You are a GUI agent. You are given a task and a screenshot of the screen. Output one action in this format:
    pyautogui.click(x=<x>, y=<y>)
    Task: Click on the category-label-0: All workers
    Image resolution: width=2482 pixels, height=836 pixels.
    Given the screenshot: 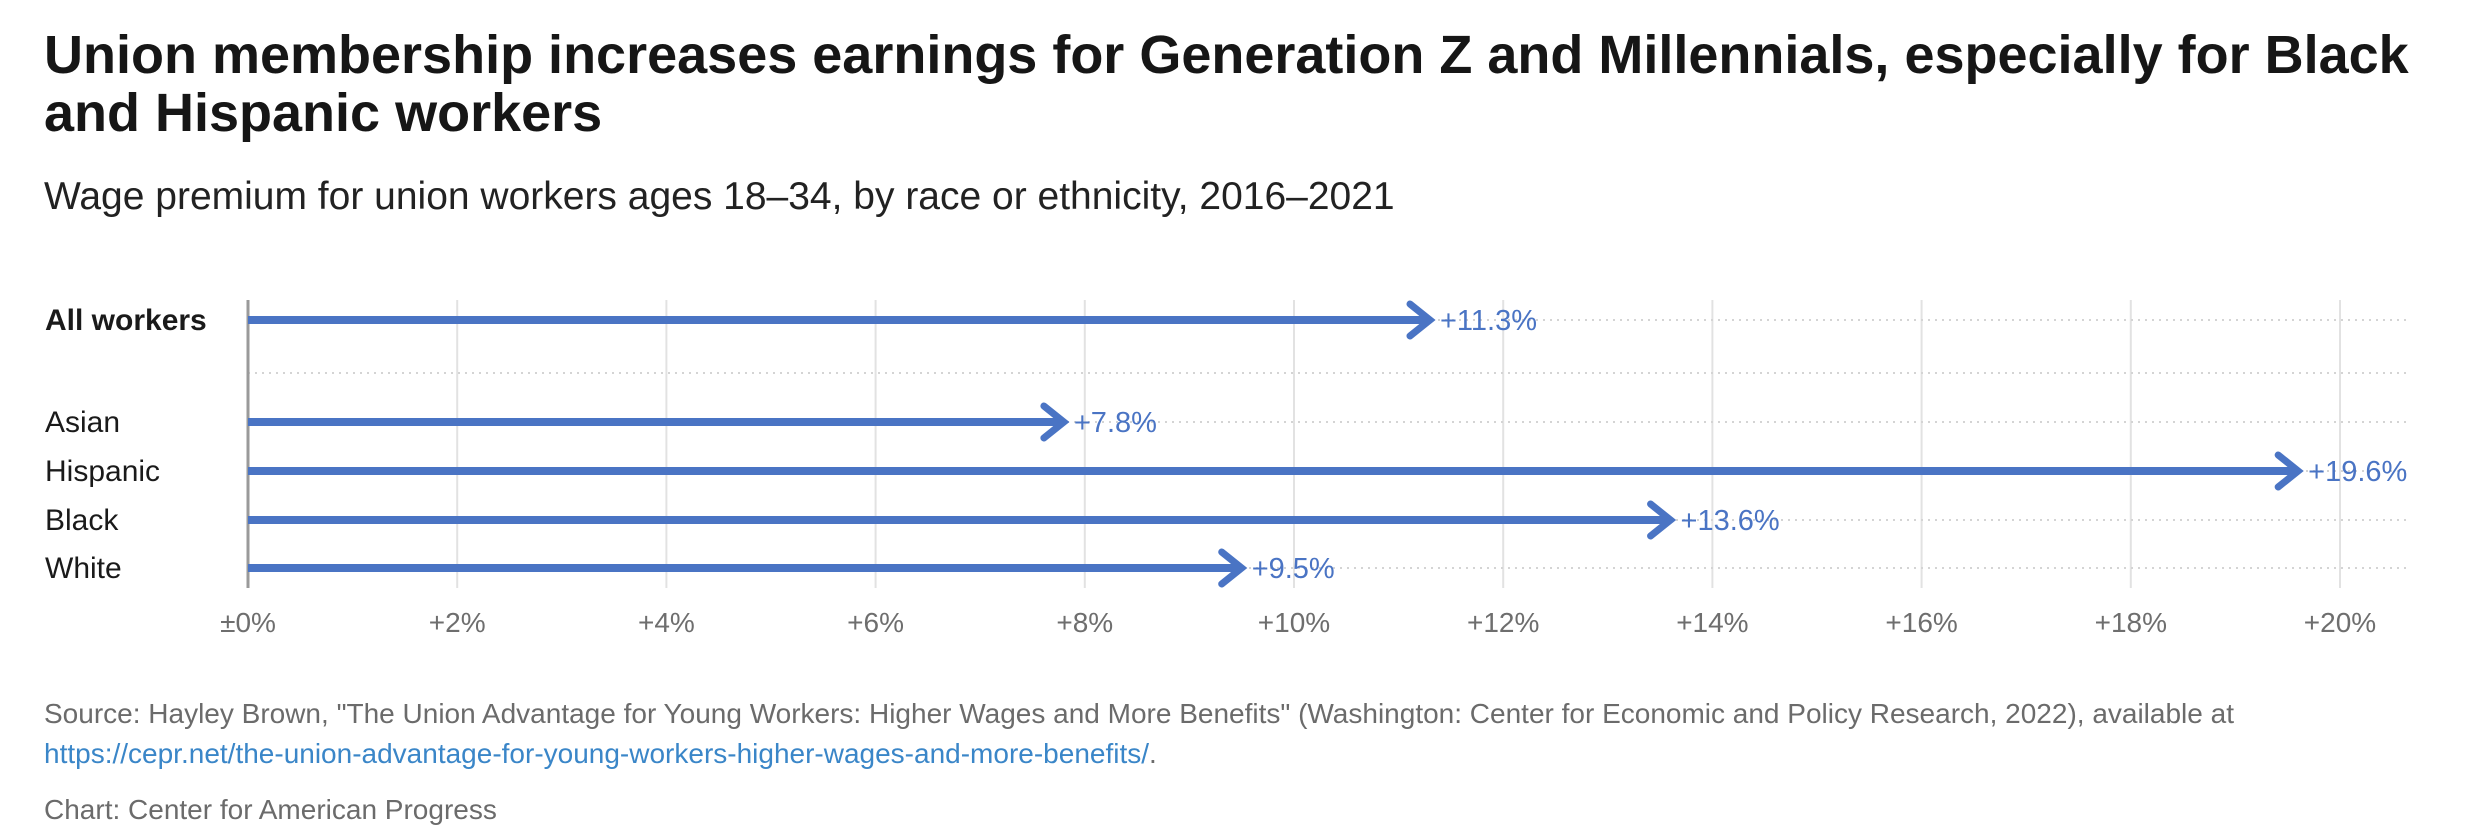 What is the action you would take?
    pyautogui.click(x=126, y=320)
    